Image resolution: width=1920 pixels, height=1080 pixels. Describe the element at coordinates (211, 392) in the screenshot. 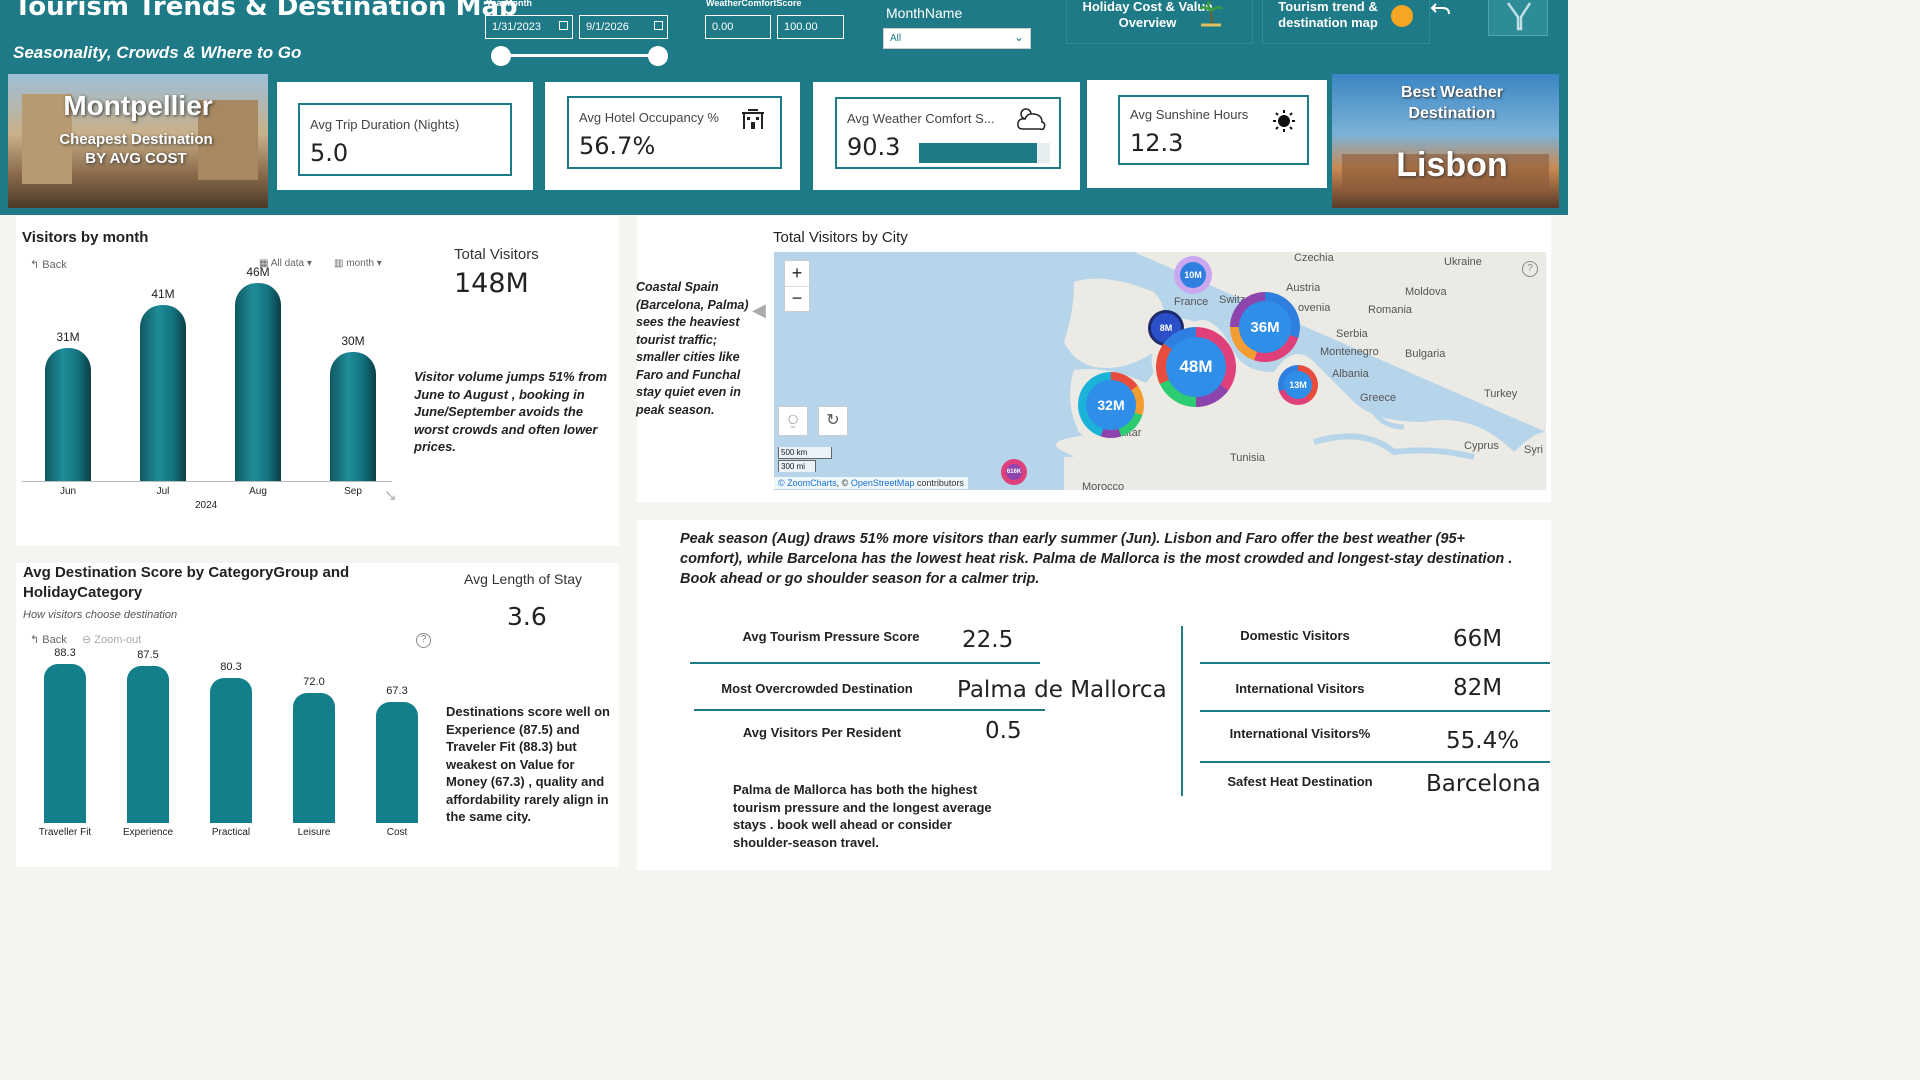

I see `visitors-by-month-chart: 31M Jun 41M Jul 46M Aug 30M Sep` at that location.